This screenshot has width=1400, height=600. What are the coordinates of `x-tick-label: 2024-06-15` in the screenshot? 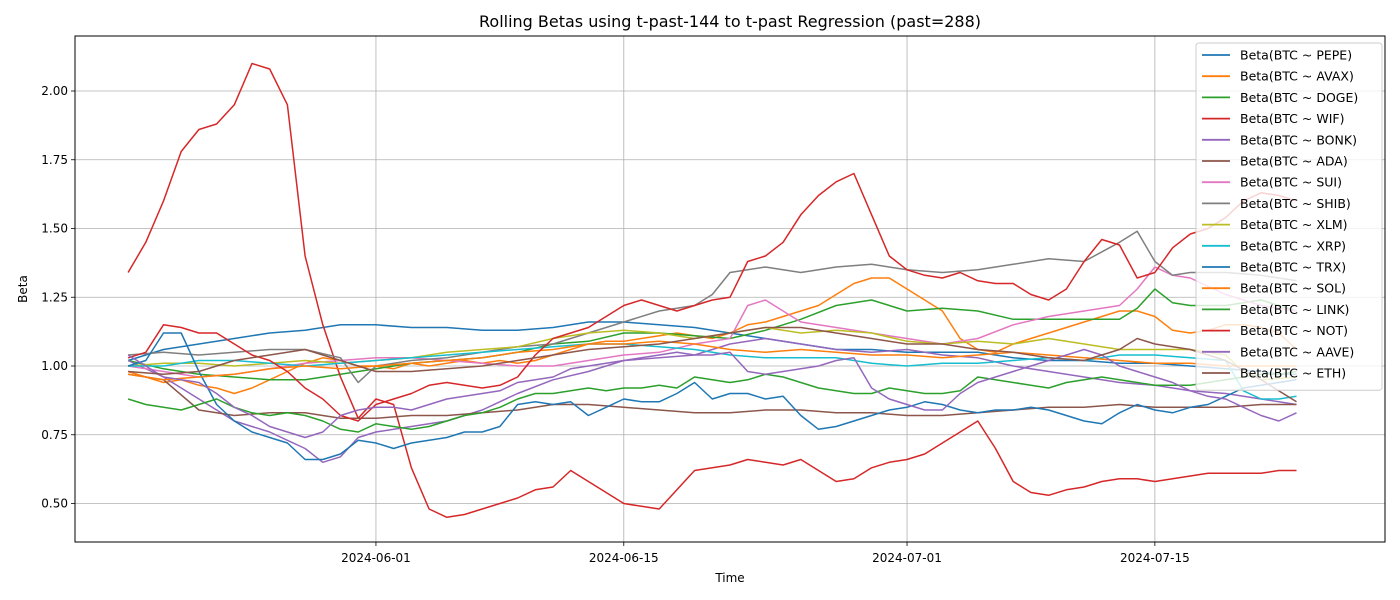 It's located at (624, 558).